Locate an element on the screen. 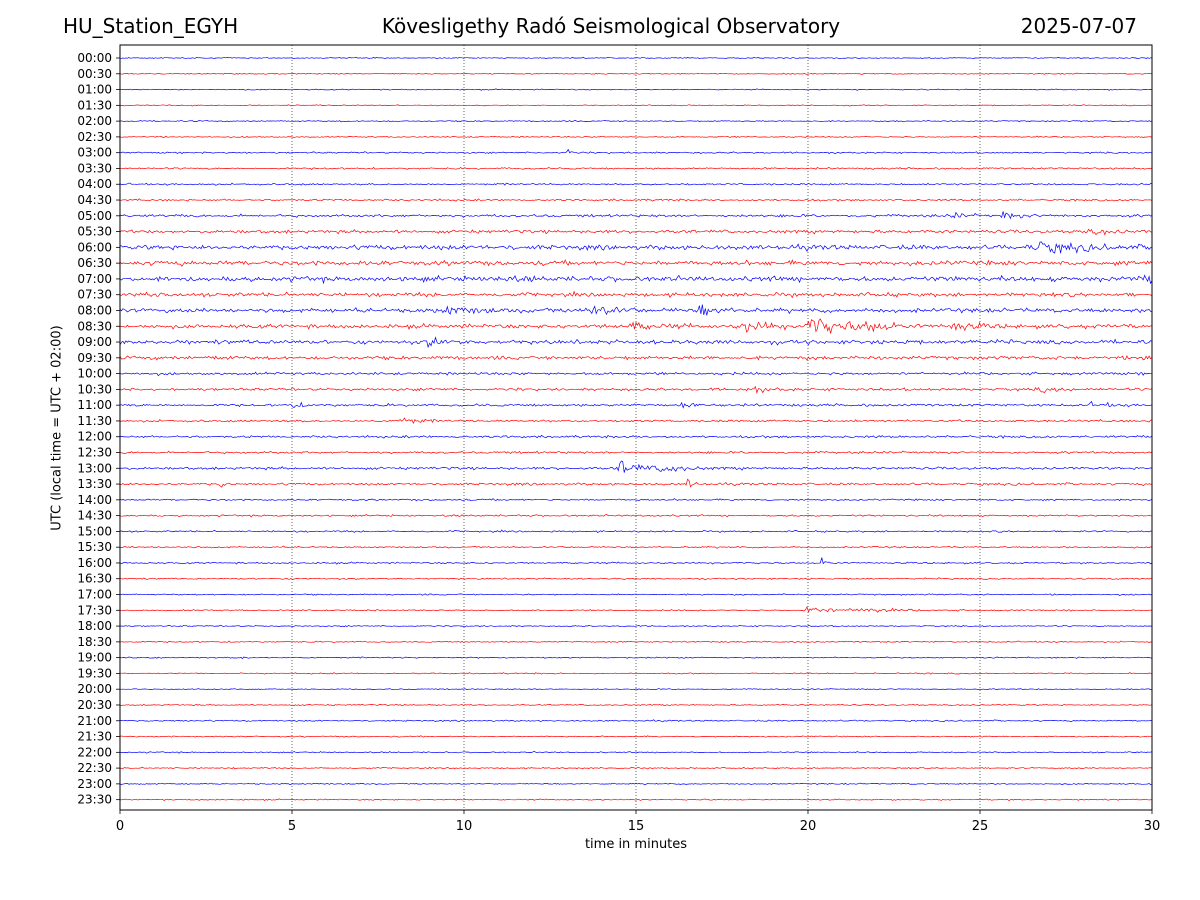 The image size is (1200, 900). y-tick-label: 09:30 is located at coordinates (94, 358).